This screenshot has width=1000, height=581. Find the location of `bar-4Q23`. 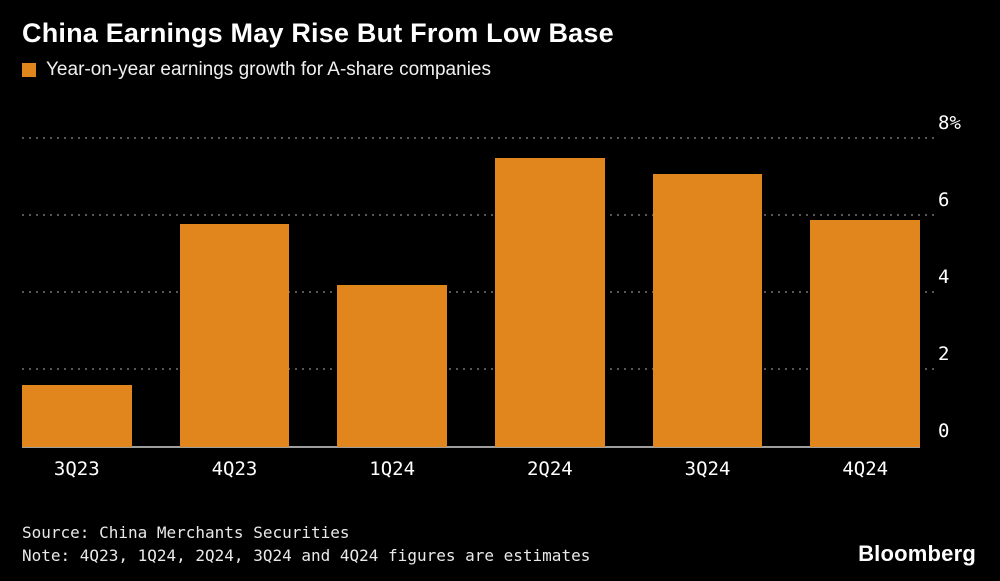

bar-4Q23 is located at coordinates (234, 335).